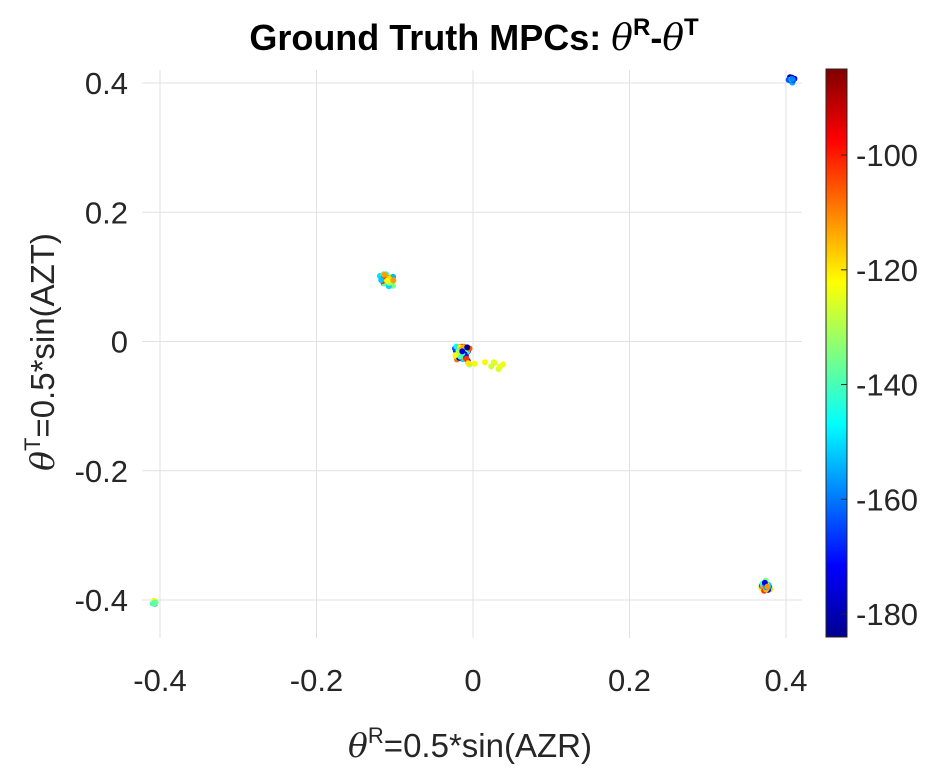 The image size is (929, 768). I want to click on colorbar-ticks: -100 -120 -140 -160 -180, so click(879, 385).